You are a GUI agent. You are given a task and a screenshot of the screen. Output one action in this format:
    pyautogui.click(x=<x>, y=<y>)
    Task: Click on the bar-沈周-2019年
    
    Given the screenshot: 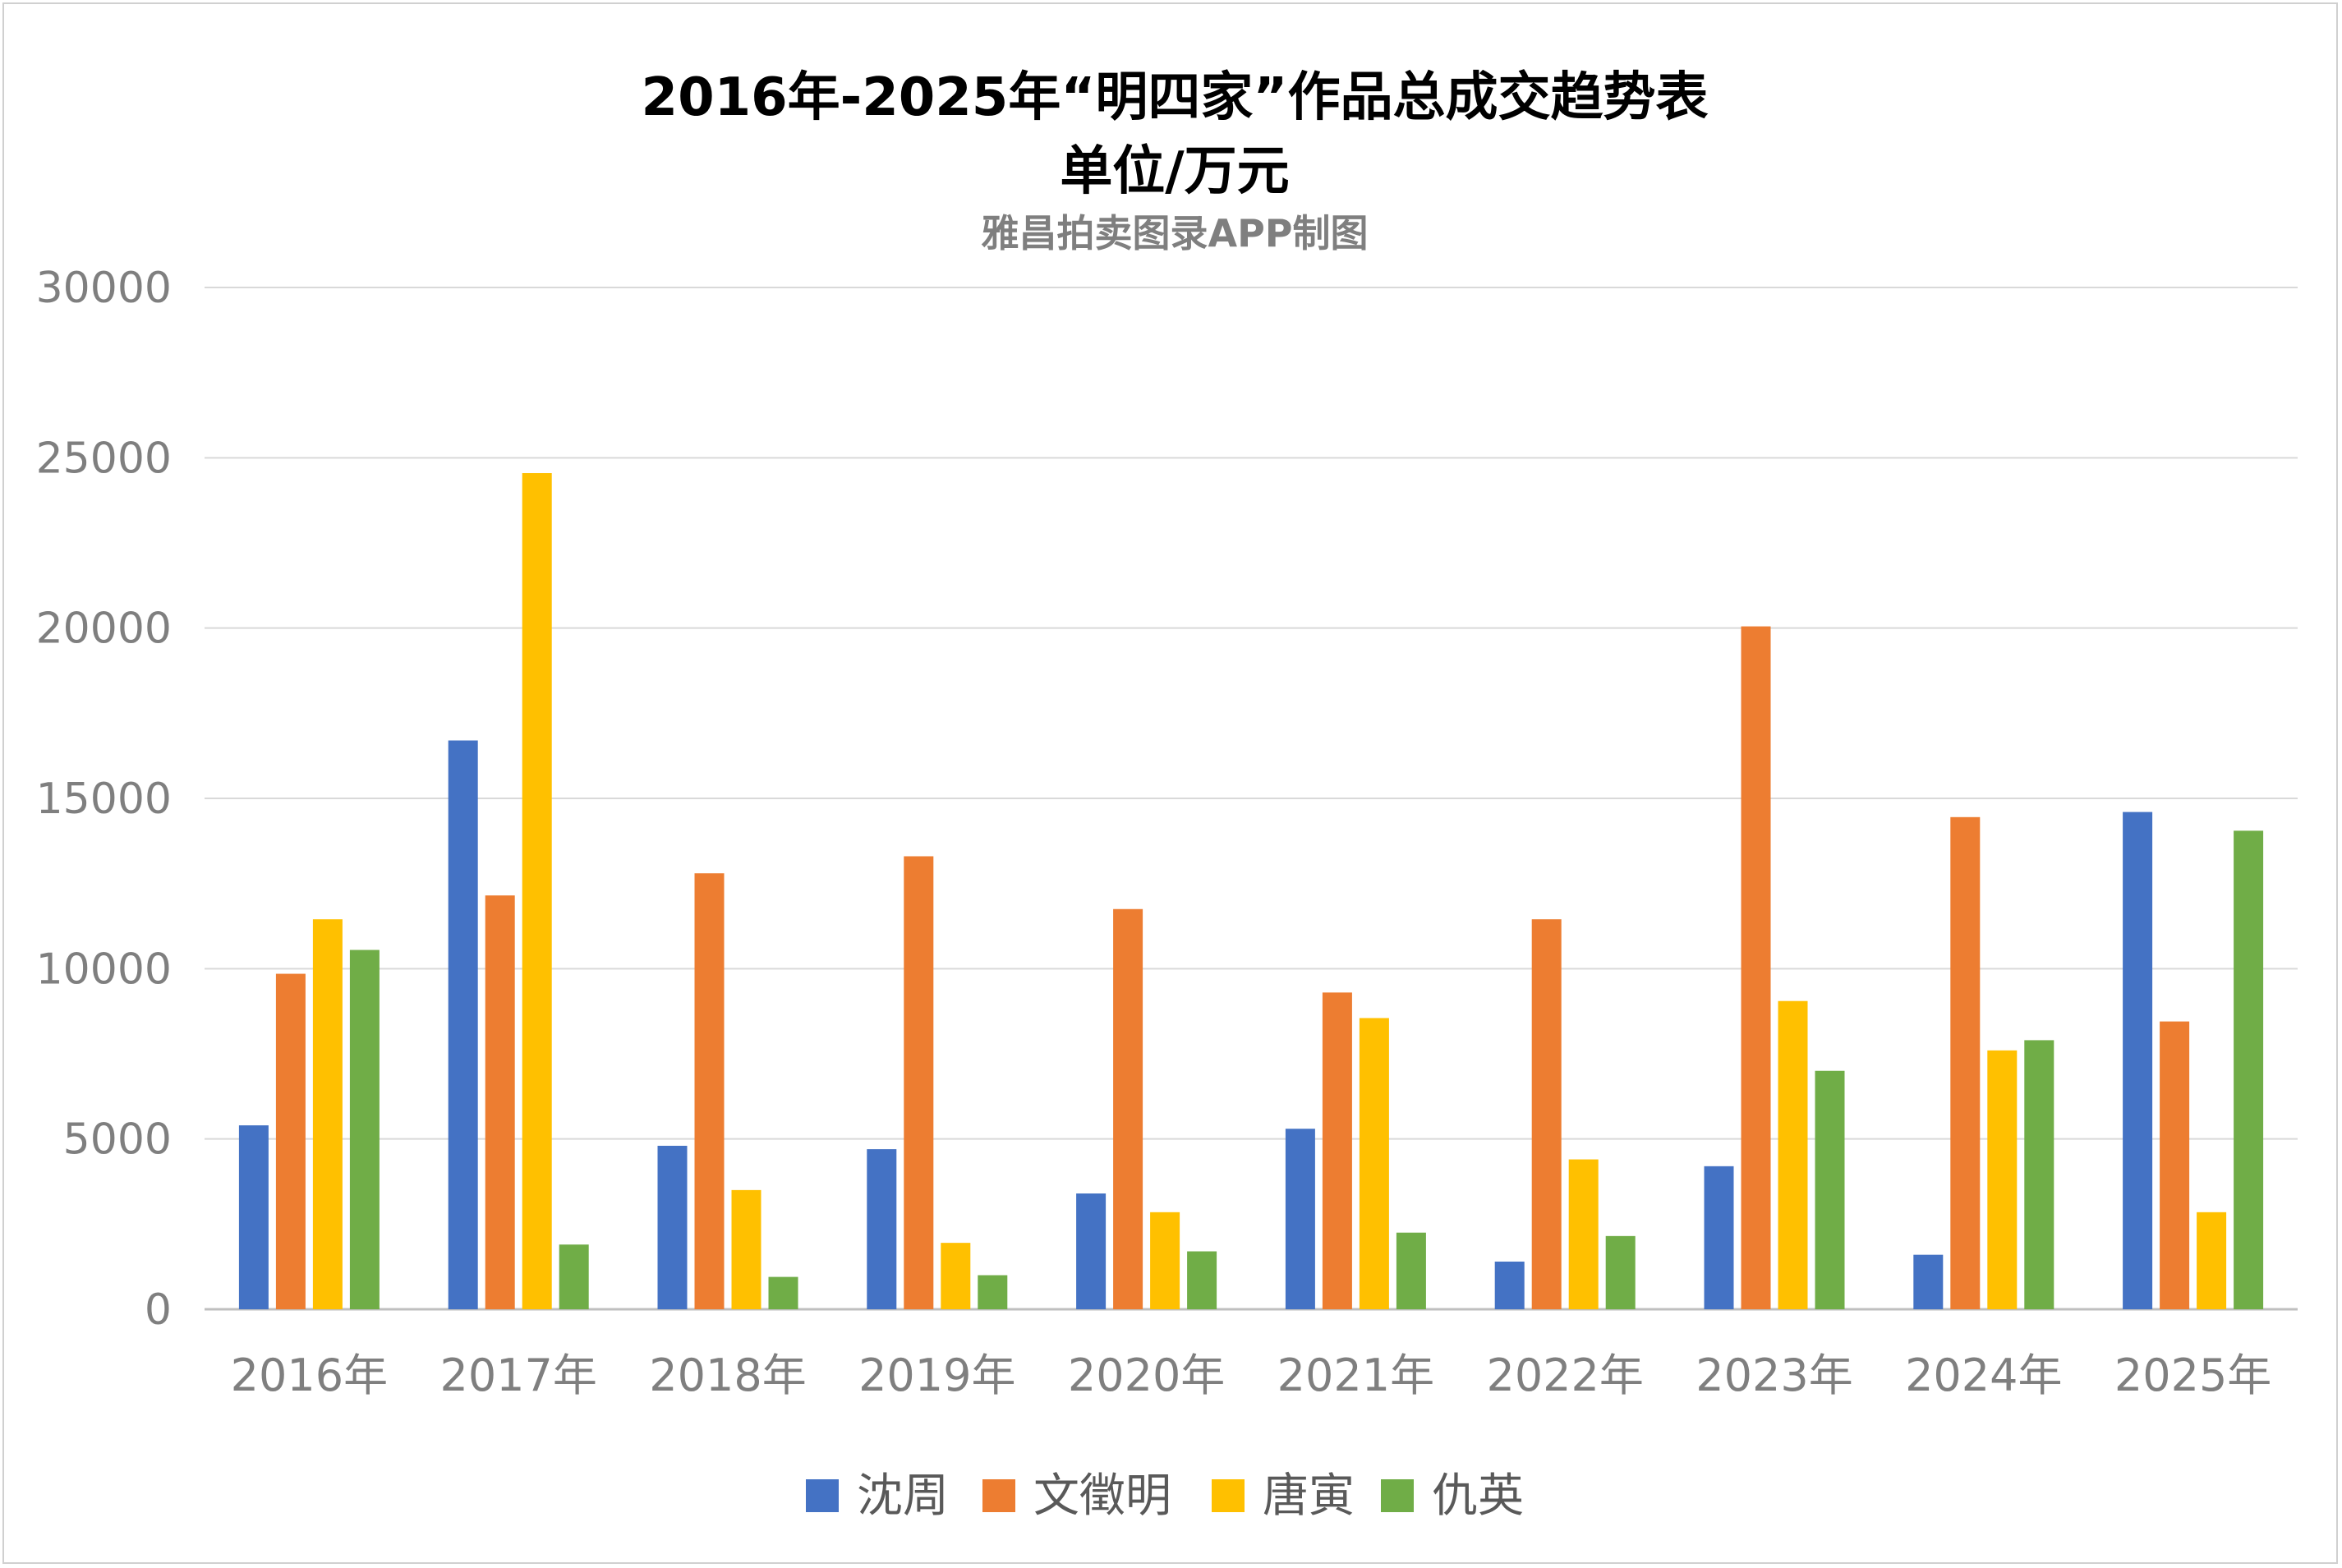 What is the action you would take?
    pyautogui.click(x=882, y=1229)
    